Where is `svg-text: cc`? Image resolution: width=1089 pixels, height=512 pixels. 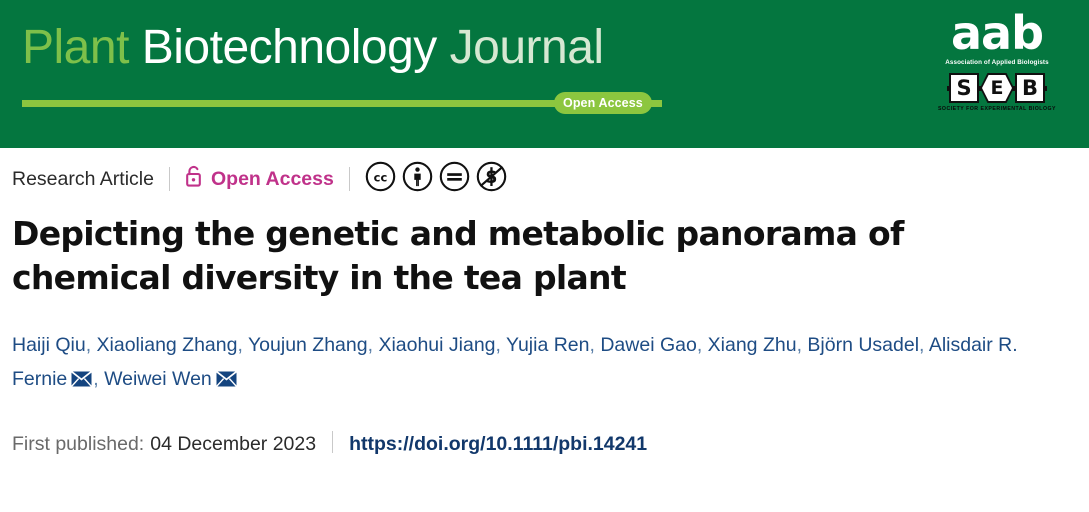
svg-text: cc is located at coordinates (381, 177).